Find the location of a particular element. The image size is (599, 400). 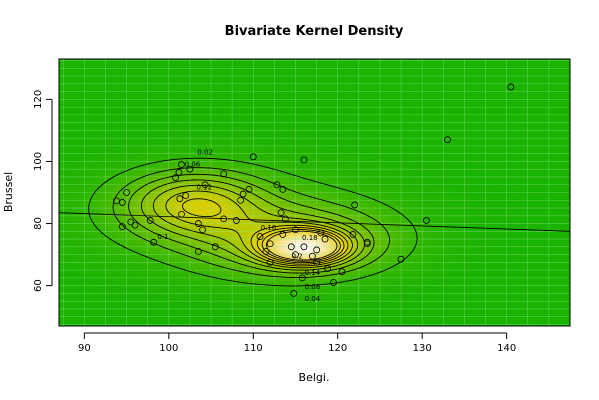

contour-label: 0.06 is located at coordinates (193, 164).